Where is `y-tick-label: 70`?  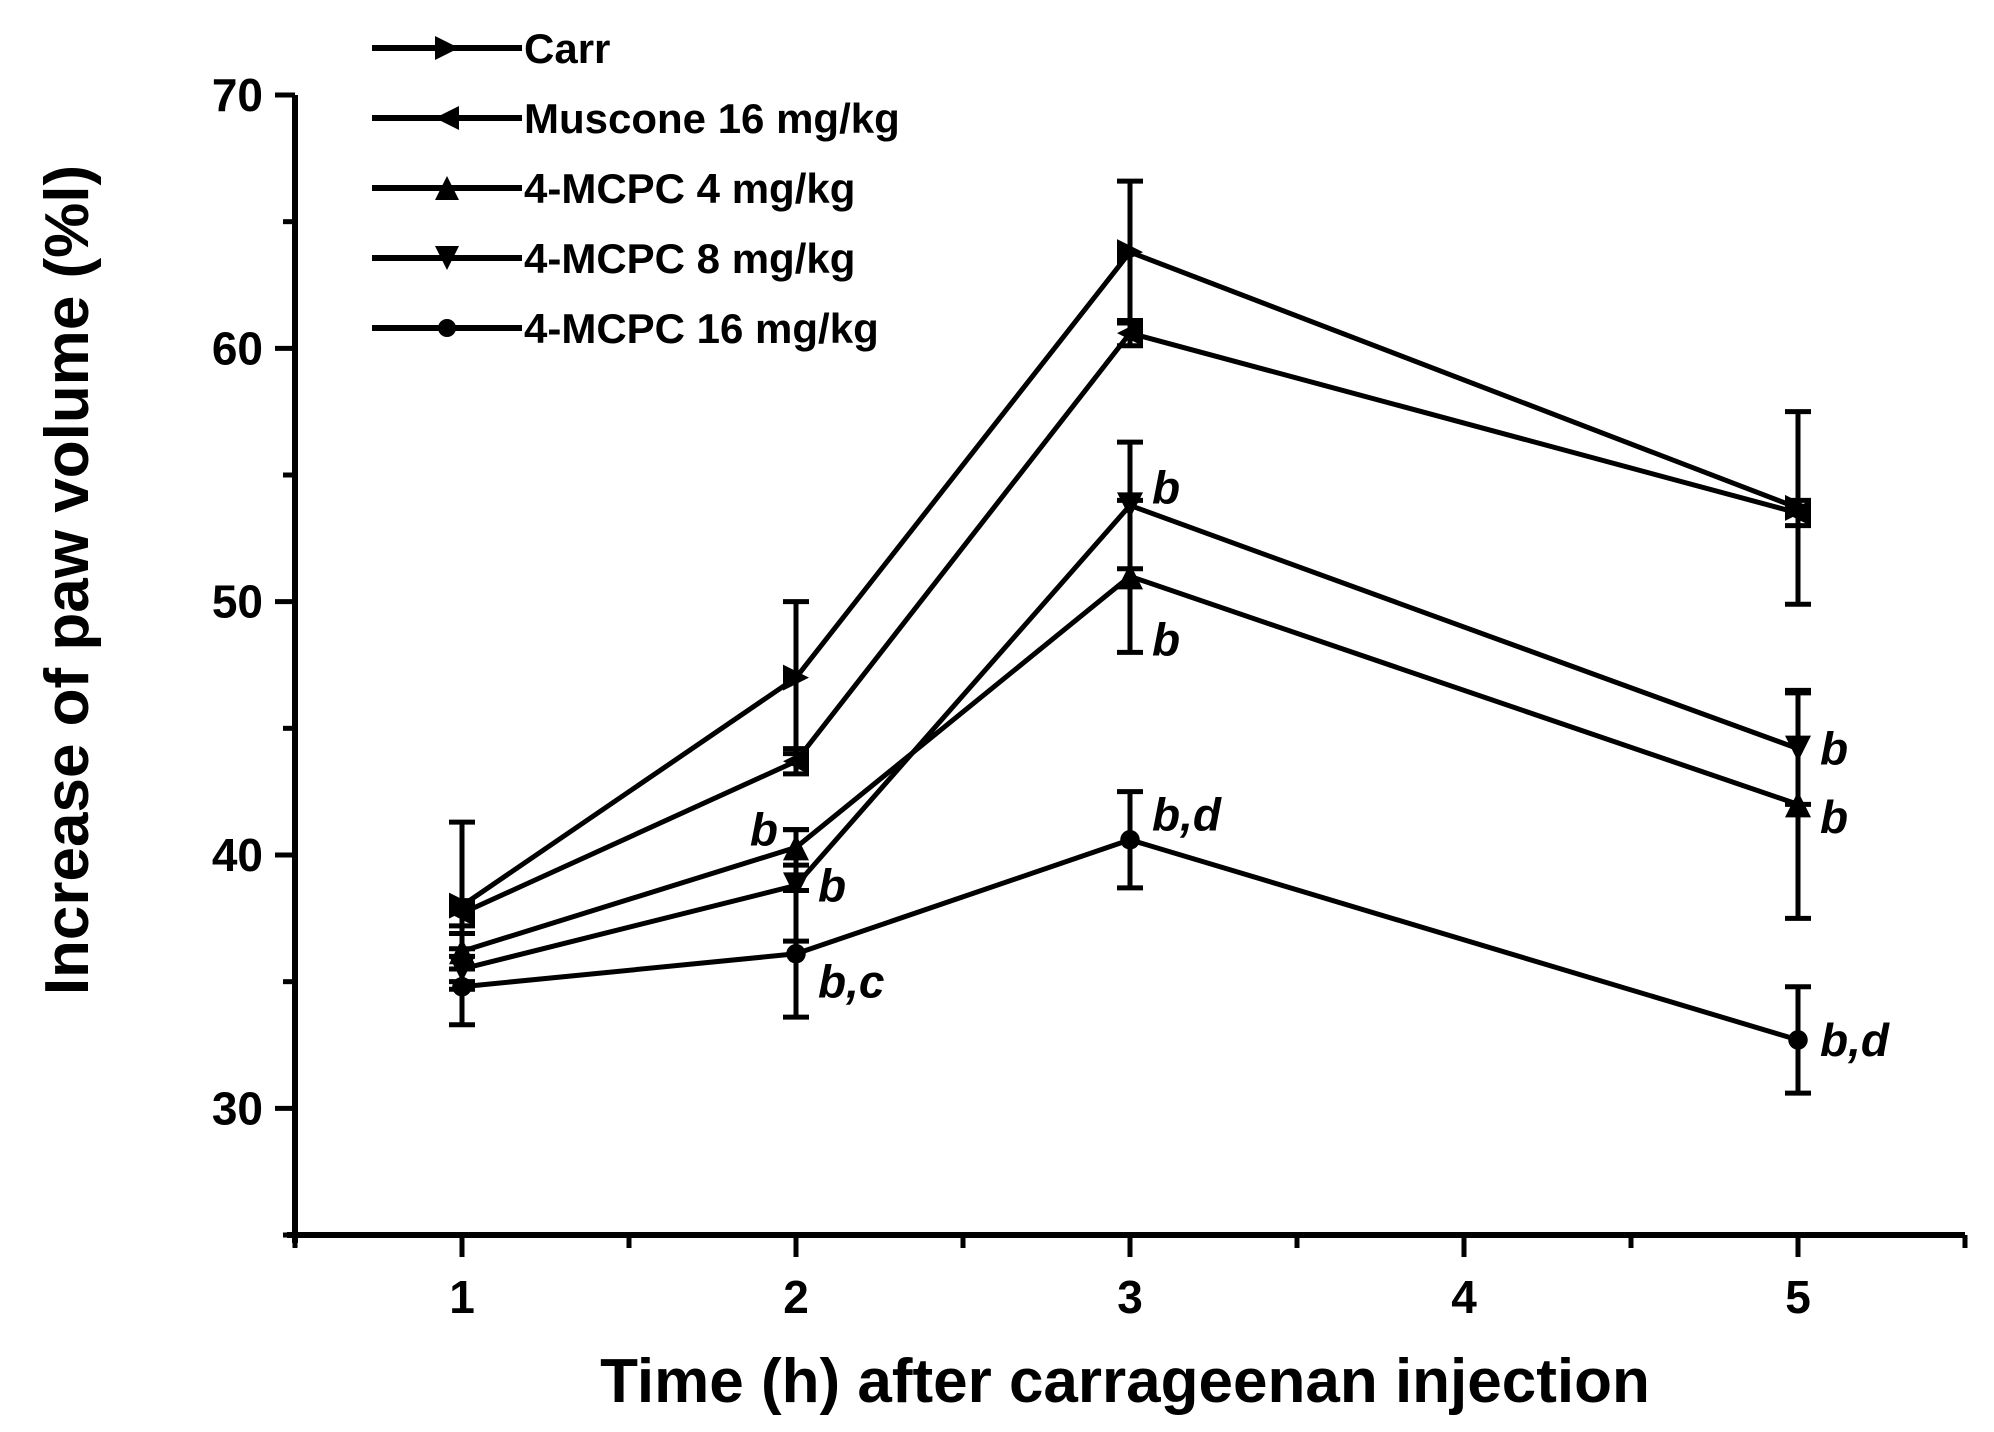 y-tick-label: 70 is located at coordinates (237, 95).